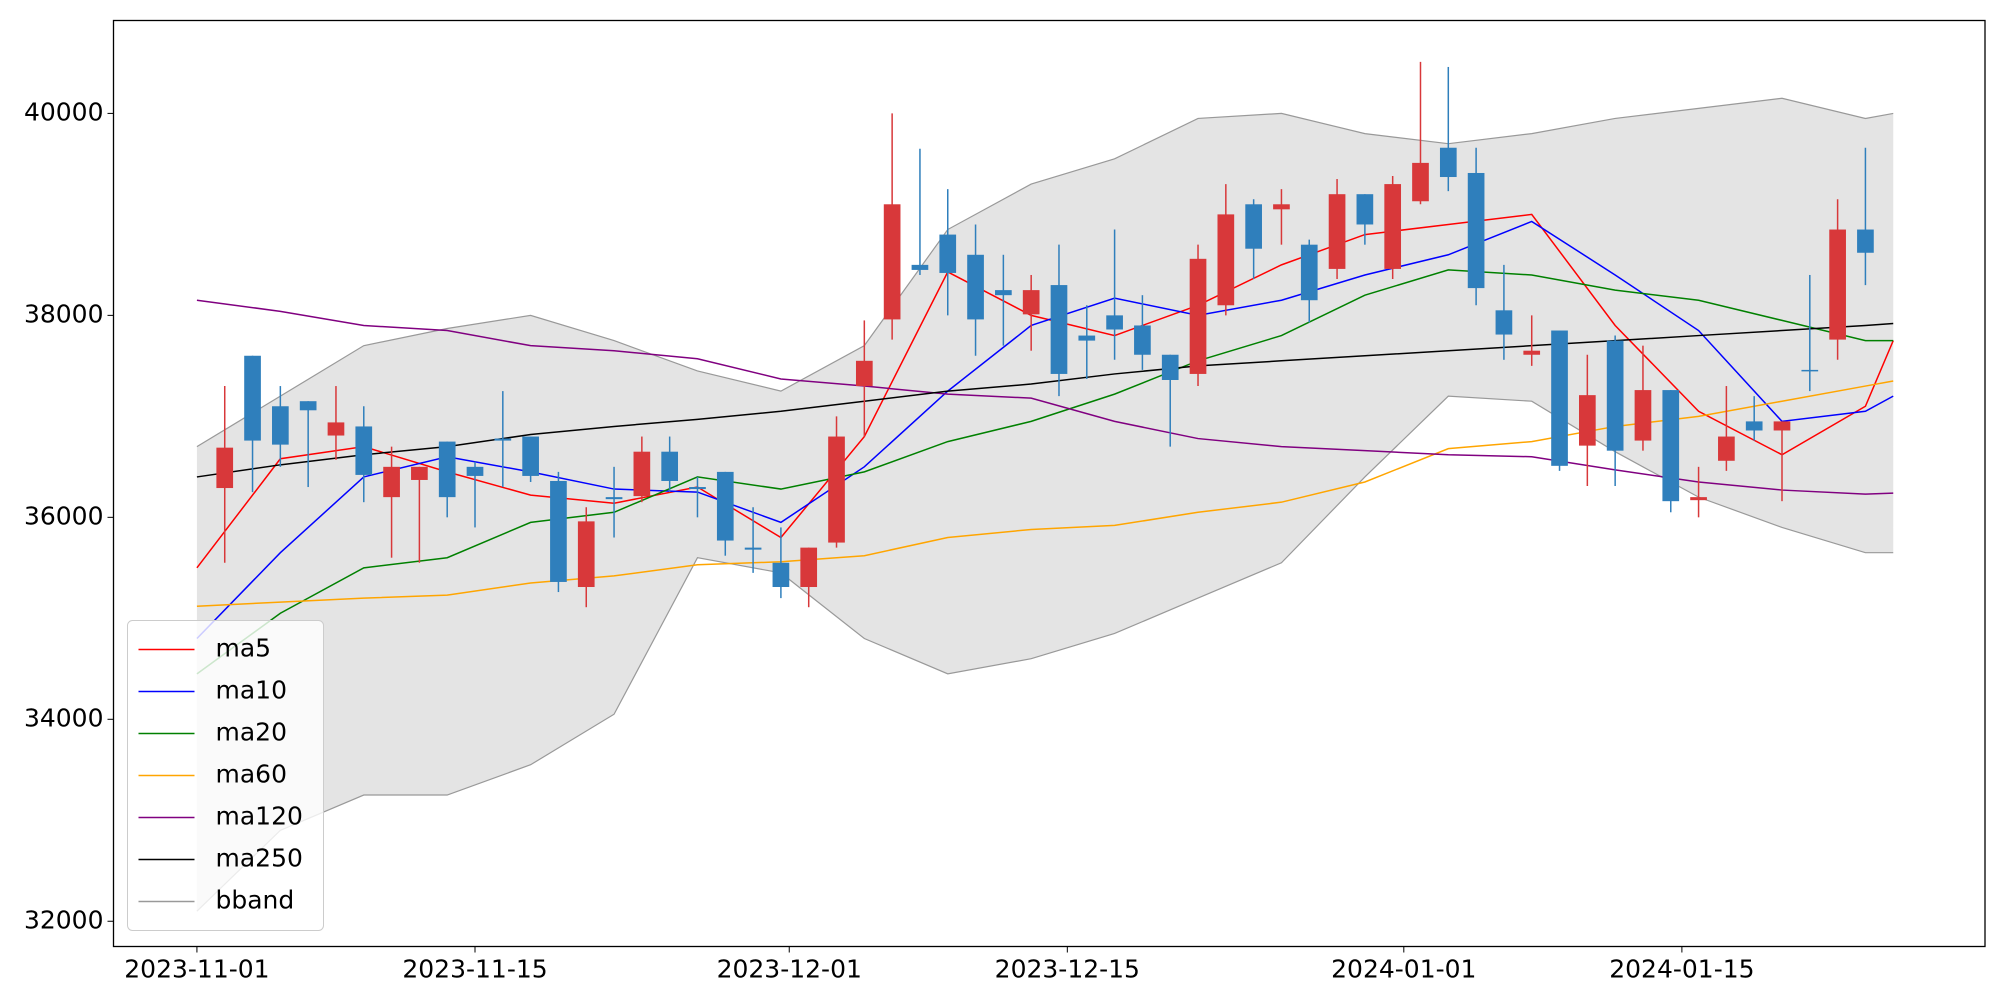 This screenshot has height=1000, width=2000. I want to click on legend-box, so click(225, 775).